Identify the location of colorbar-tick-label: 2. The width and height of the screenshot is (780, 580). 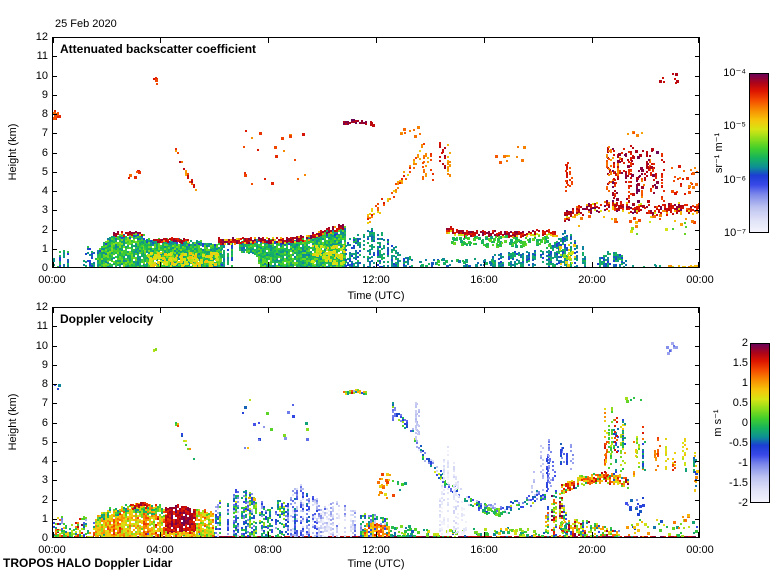
(744, 343).